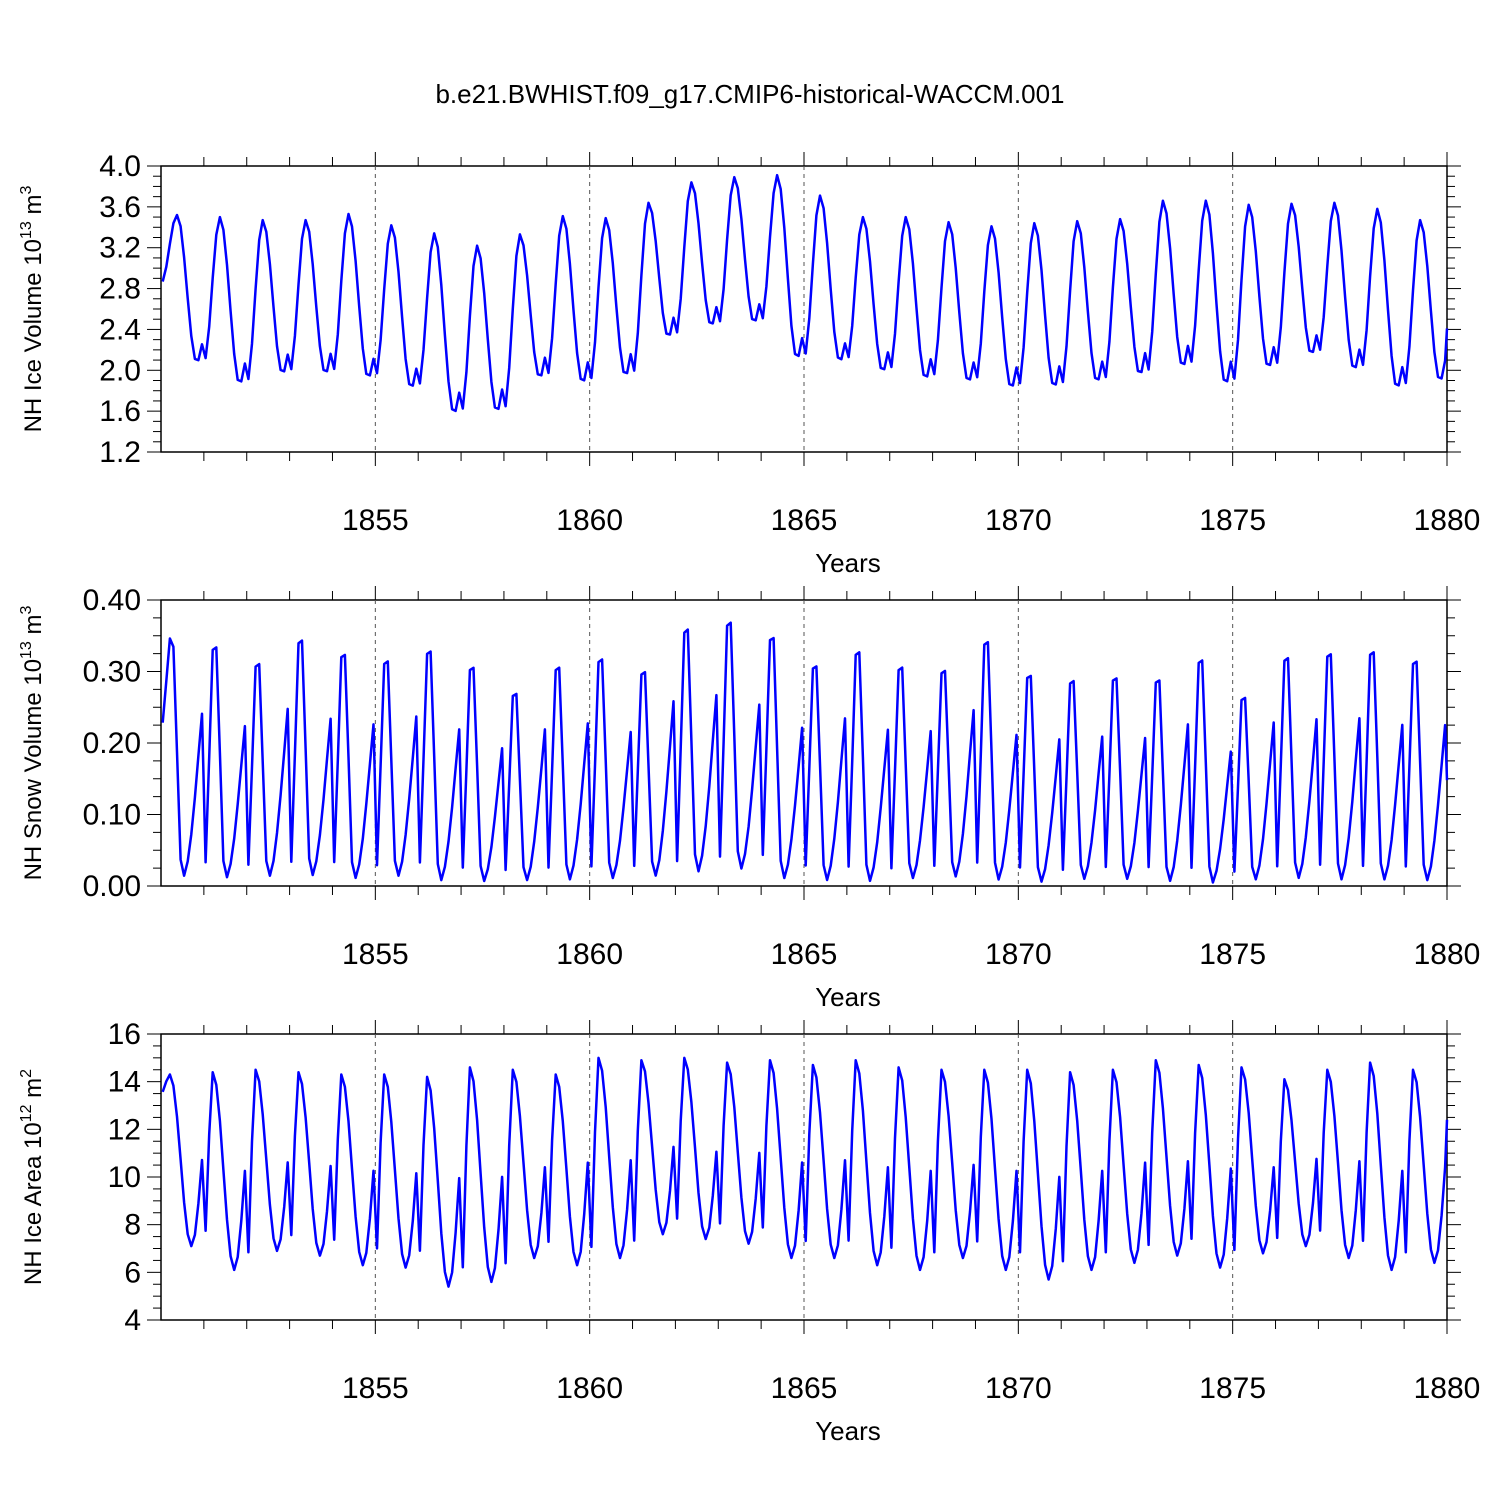 This screenshot has height=1500, width=1500. Describe the element at coordinates (112, 600) in the screenshot. I see `y-tick-label: 0.40` at that location.